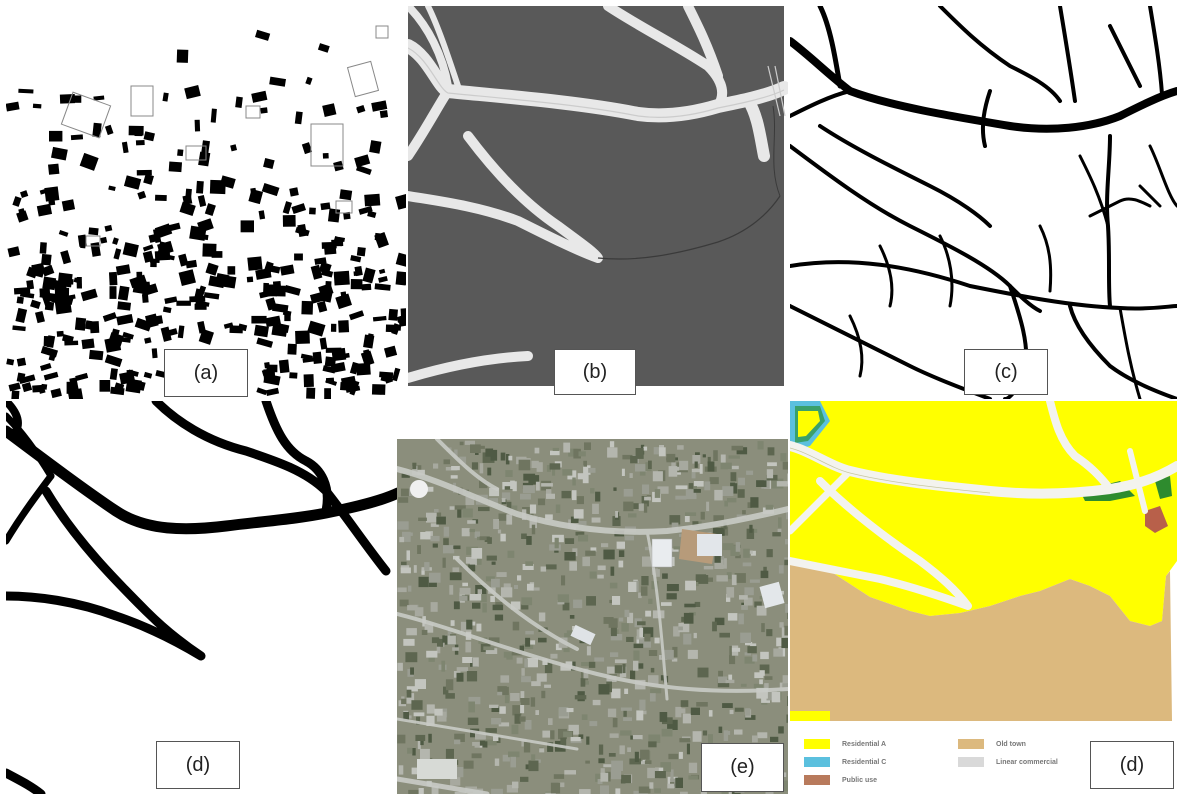  I want to click on panel-a-label: (a), so click(206, 373).